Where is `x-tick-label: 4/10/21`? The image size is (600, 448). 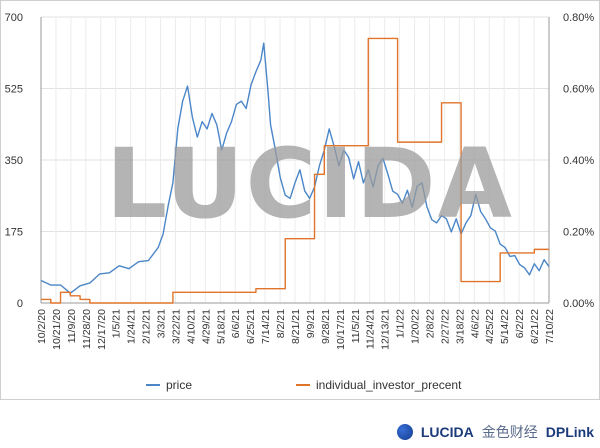 x-tick-label: 4/10/21 is located at coordinates (191, 326).